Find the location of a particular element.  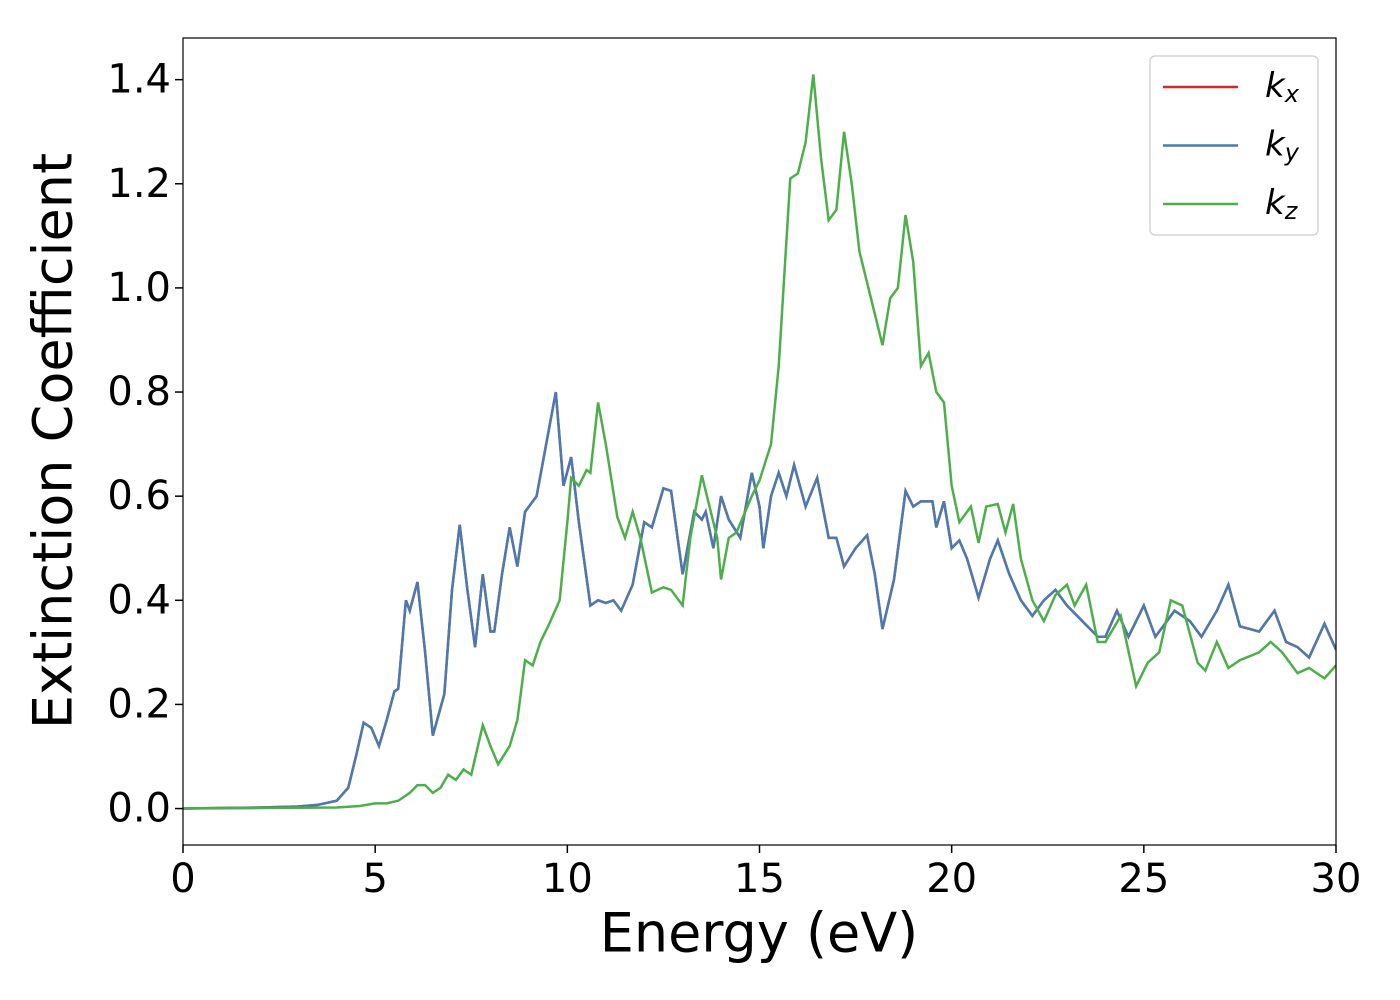

x-tick-label: 30 is located at coordinates (1336, 879).